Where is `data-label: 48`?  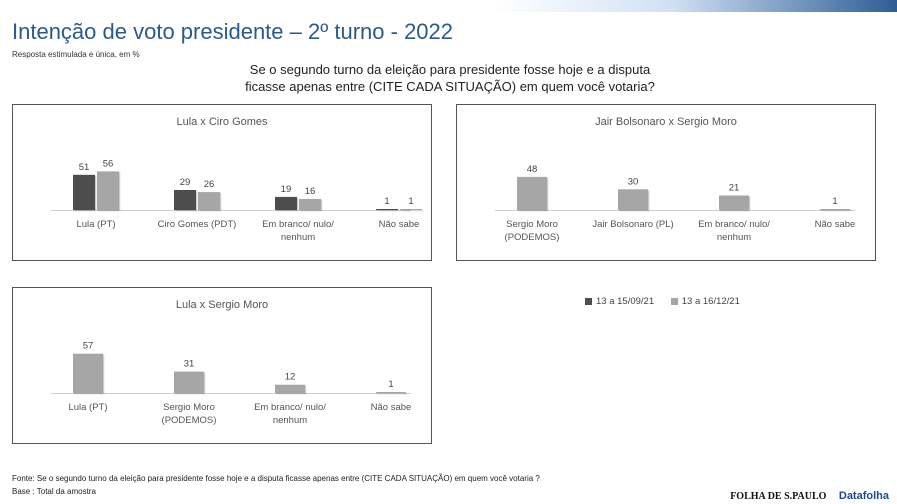 data-label: 48 is located at coordinates (532, 169).